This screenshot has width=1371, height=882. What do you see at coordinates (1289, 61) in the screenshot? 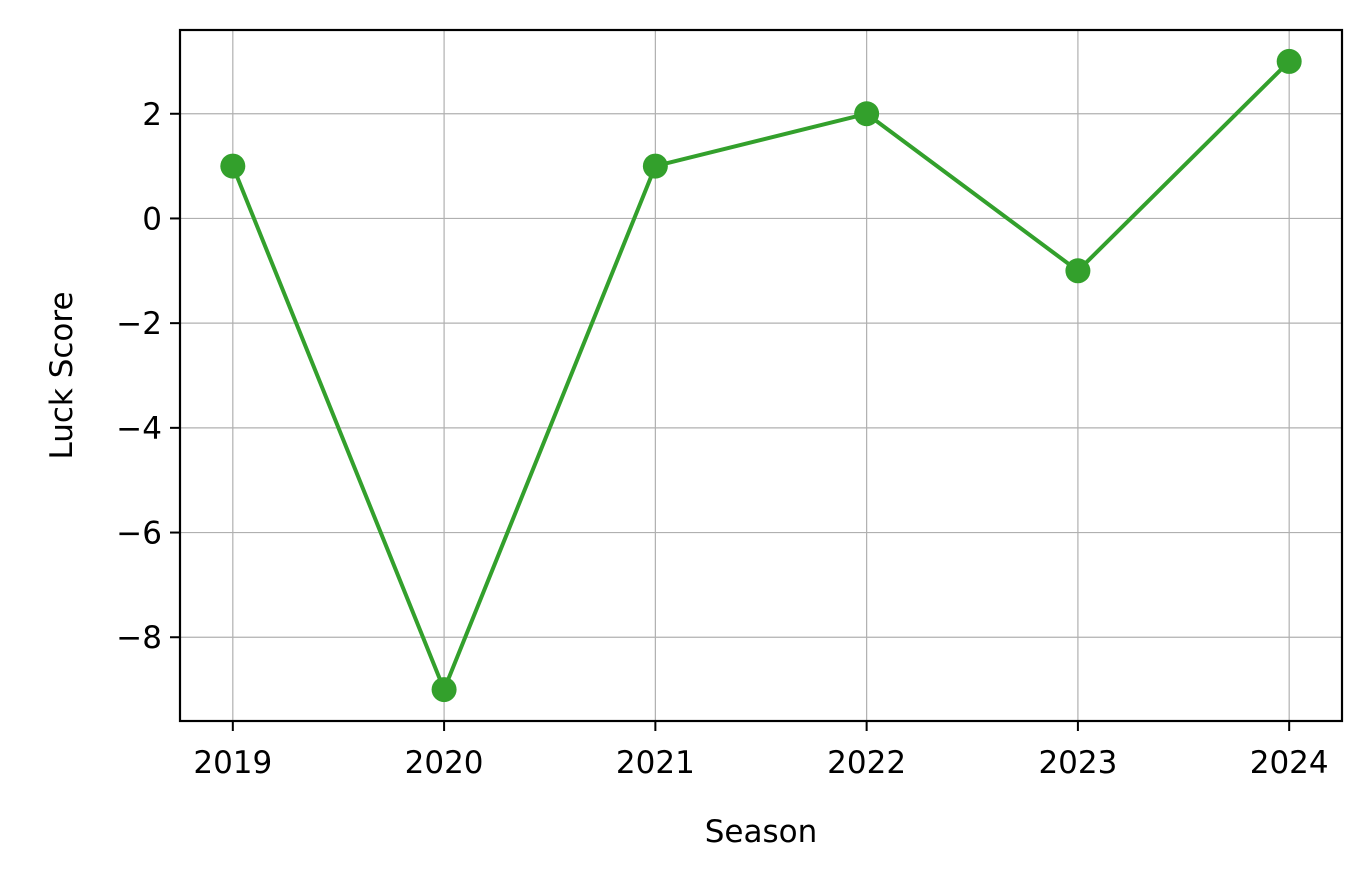
I see `data-point-2024` at bounding box center [1289, 61].